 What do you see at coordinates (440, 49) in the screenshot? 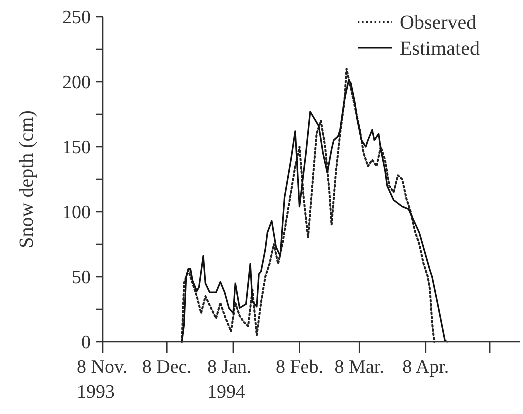
I see `legend-label: Estimated` at bounding box center [440, 49].